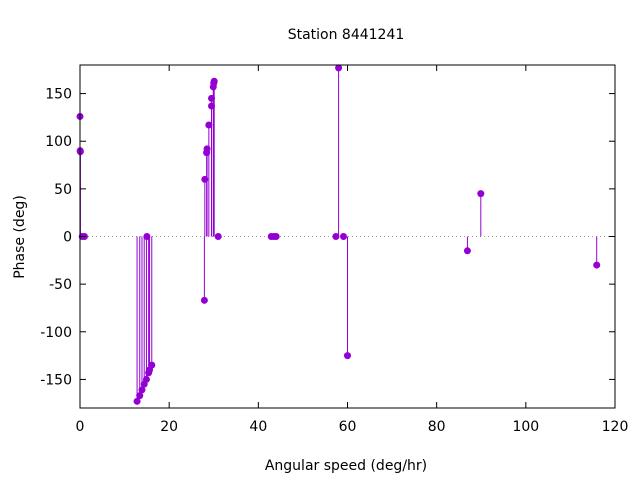 This screenshot has height=480, width=640. I want to click on y-tick-label: 0, so click(67, 238).